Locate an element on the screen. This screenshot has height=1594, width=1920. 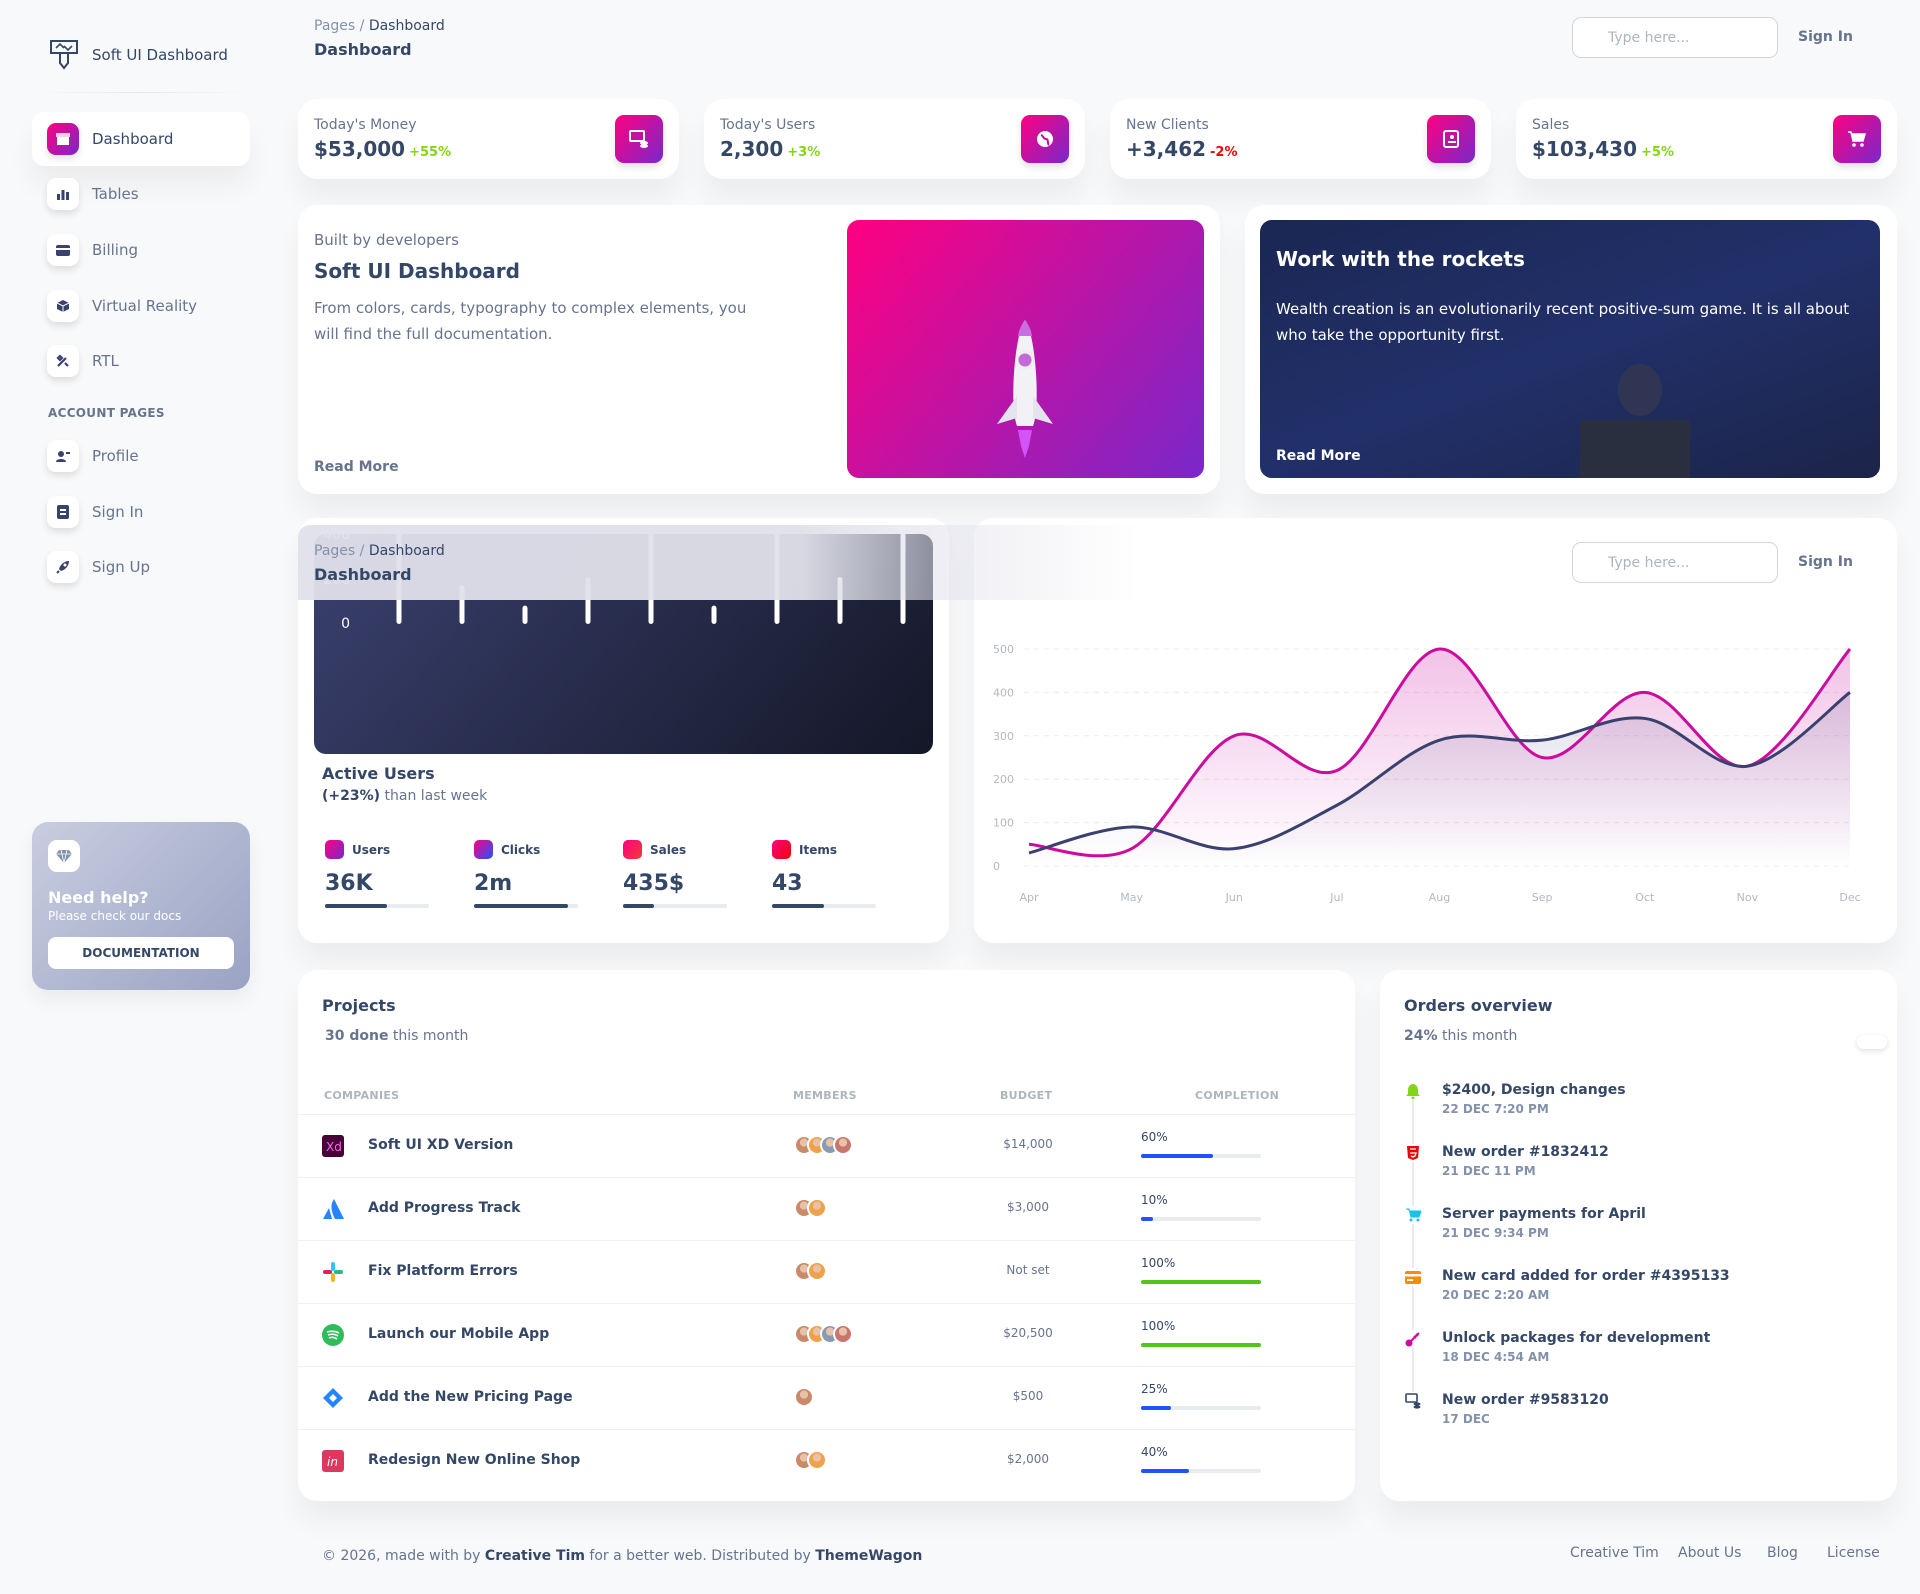
breadcrumb-current: Dashboard is located at coordinates (406, 26).